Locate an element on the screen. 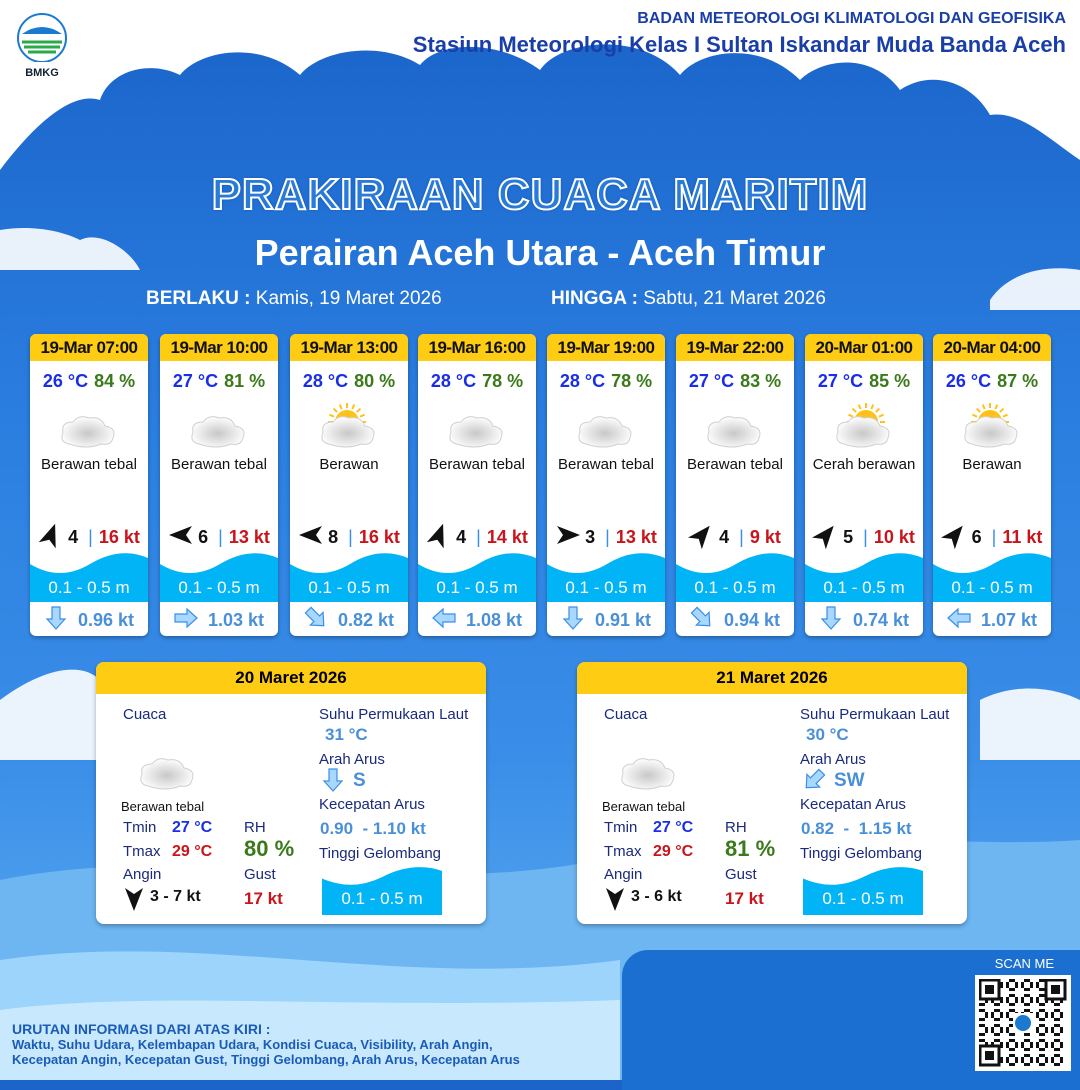  air-temperature: 26 °C is located at coordinates (65, 381).